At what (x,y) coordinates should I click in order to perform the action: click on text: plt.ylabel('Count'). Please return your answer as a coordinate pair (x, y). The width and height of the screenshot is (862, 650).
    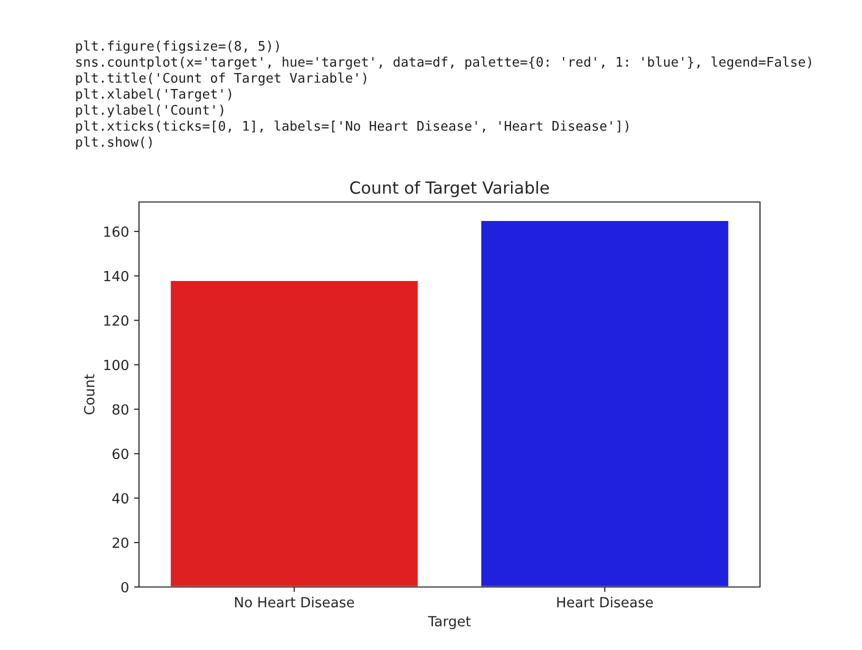
    Looking at the image, I should click on (150, 111).